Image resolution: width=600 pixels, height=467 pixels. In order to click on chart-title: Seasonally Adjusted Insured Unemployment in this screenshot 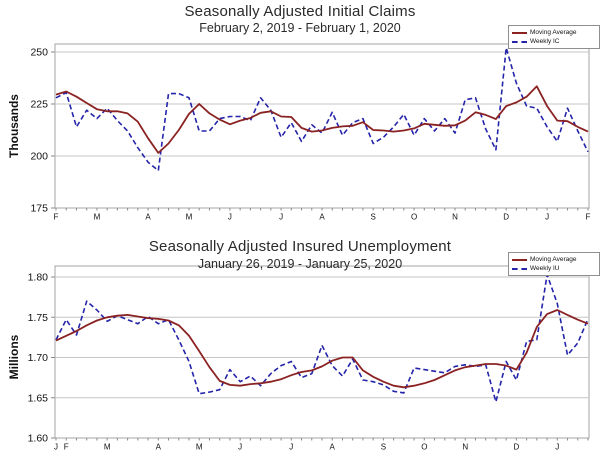, I will do `click(300, 246)`.